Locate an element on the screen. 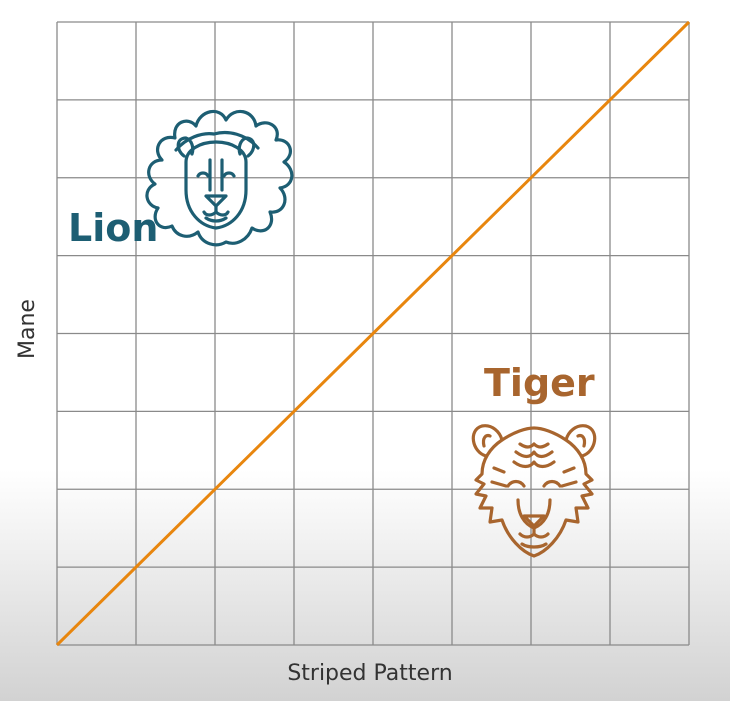 The height and width of the screenshot is (701, 730). lion-label: Lion is located at coordinates (113, 228).